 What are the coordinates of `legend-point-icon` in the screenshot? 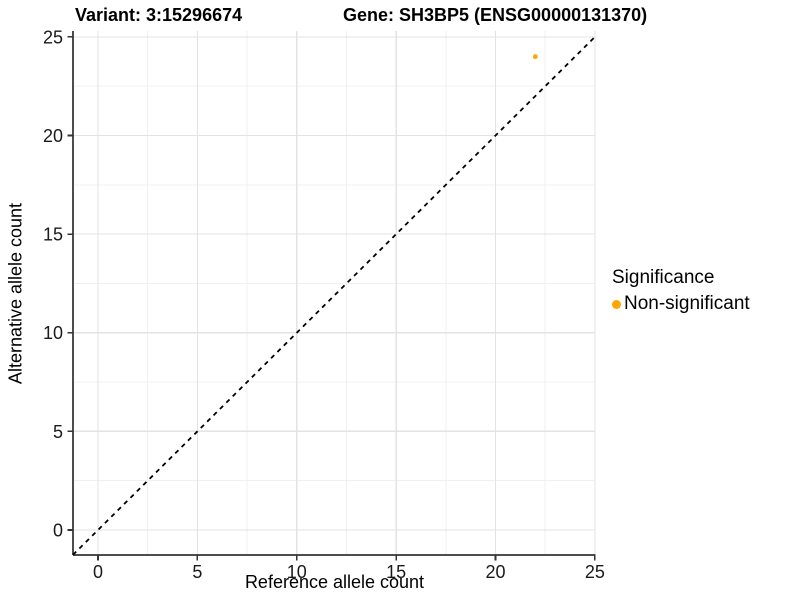 It's located at (616, 304).